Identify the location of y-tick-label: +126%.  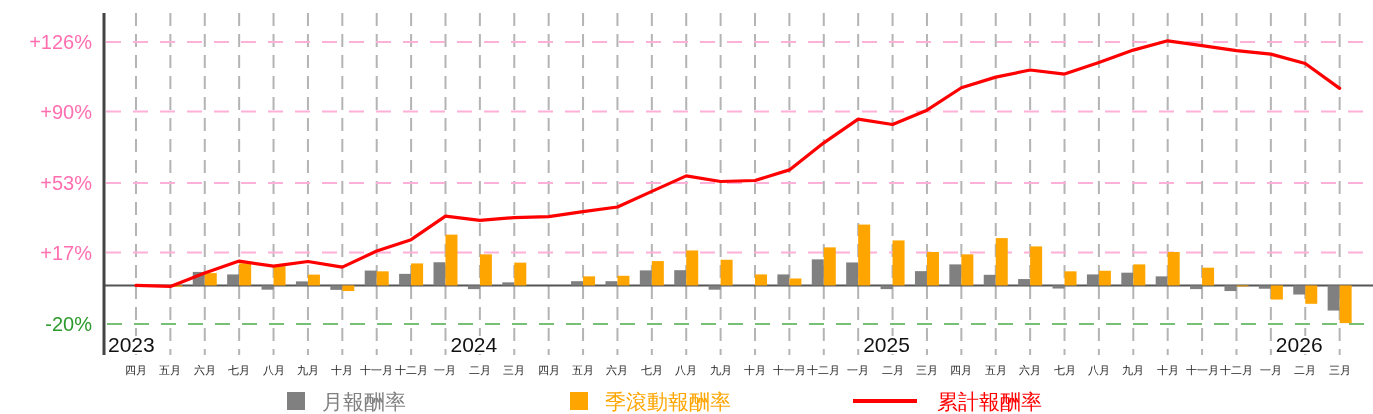
(61, 41).